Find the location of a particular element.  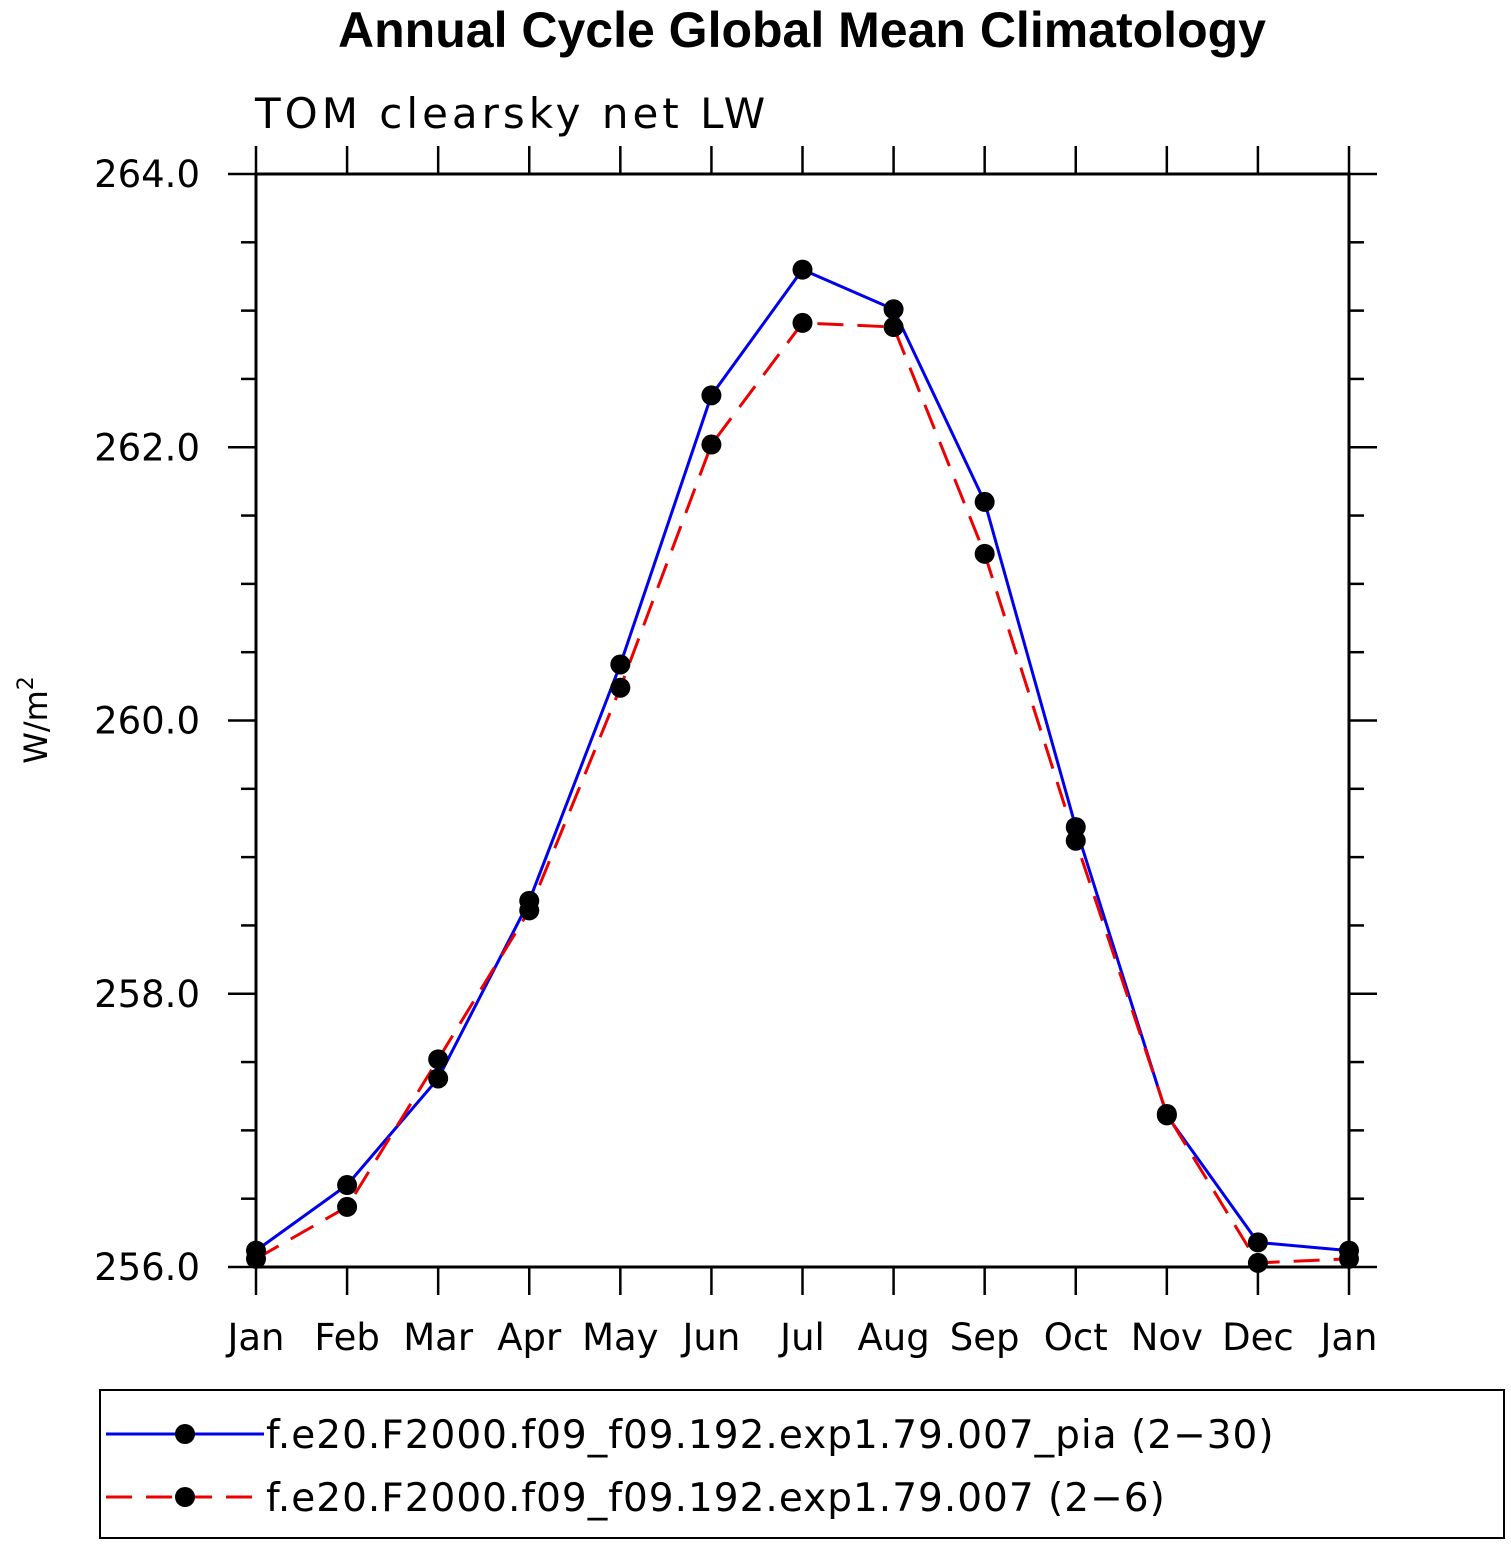

x-tick-label: May is located at coordinates (620, 1337).